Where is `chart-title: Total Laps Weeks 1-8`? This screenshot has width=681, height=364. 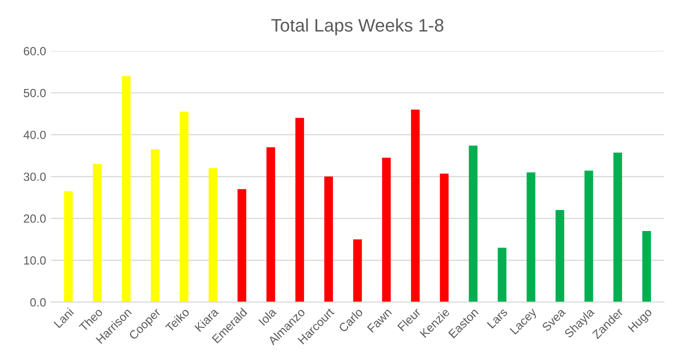
chart-title: Total Laps Weeks 1-8 is located at coordinates (357, 27).